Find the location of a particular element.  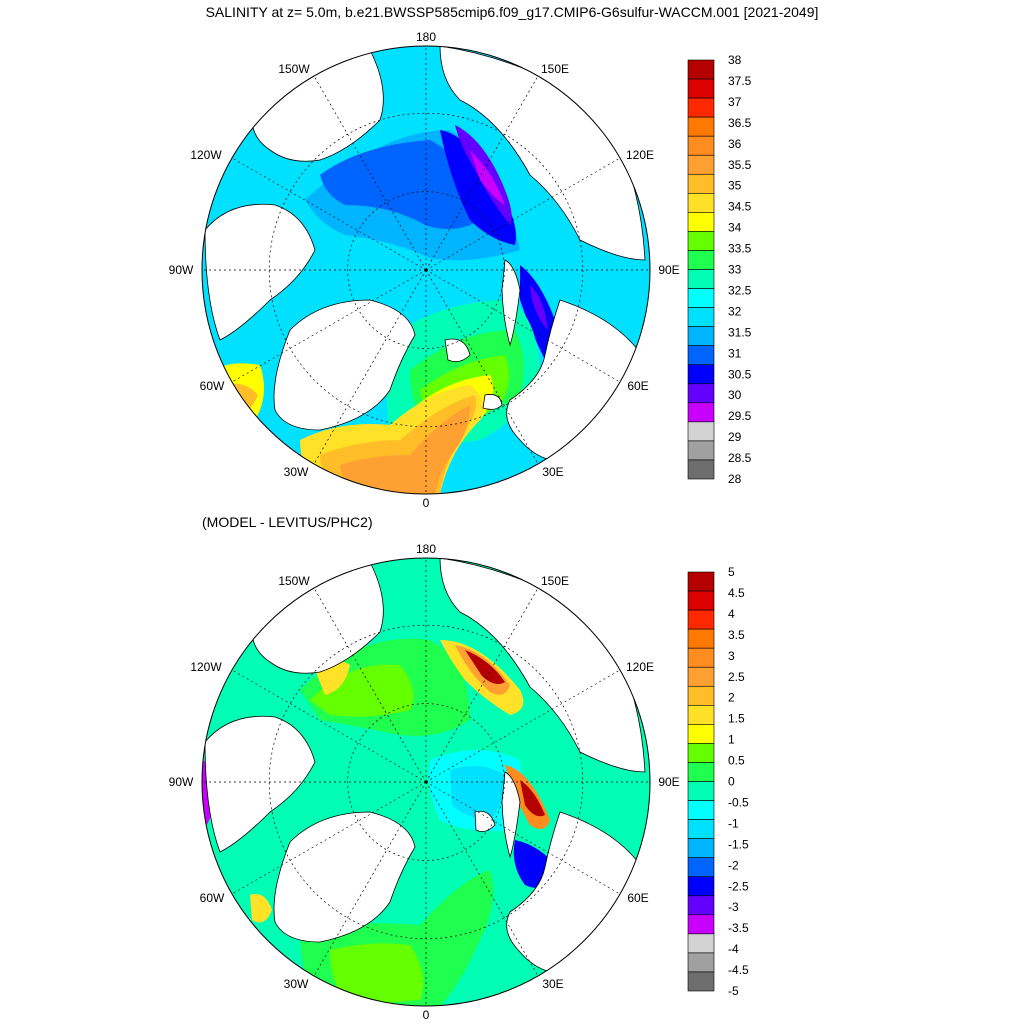

colorbar-tick-label: 4.5 is located at coordinates (736, 593).